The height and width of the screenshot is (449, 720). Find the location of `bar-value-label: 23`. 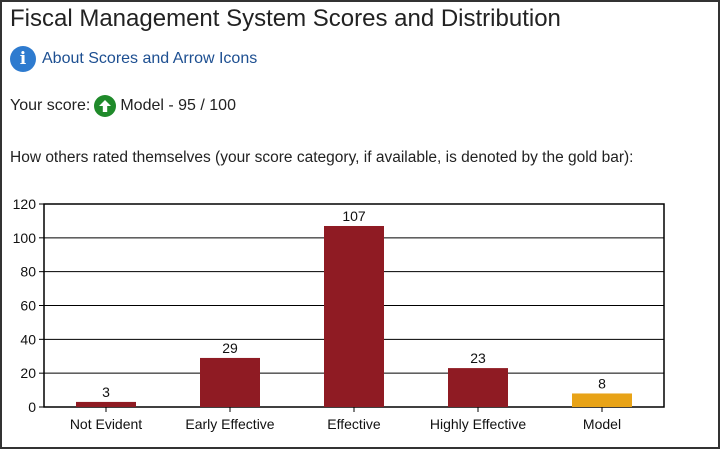

bar-value-label: 23 is located at coordinates (478, 358).